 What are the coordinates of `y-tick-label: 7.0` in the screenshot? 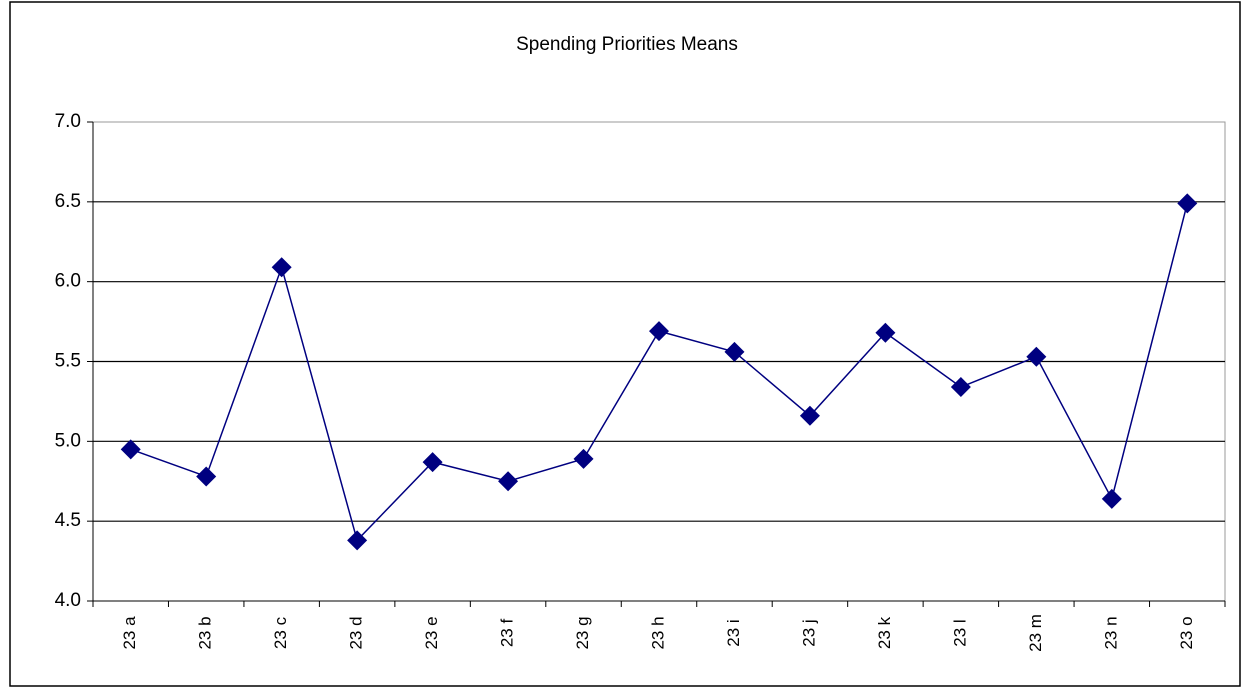 It's located at (68, 121).